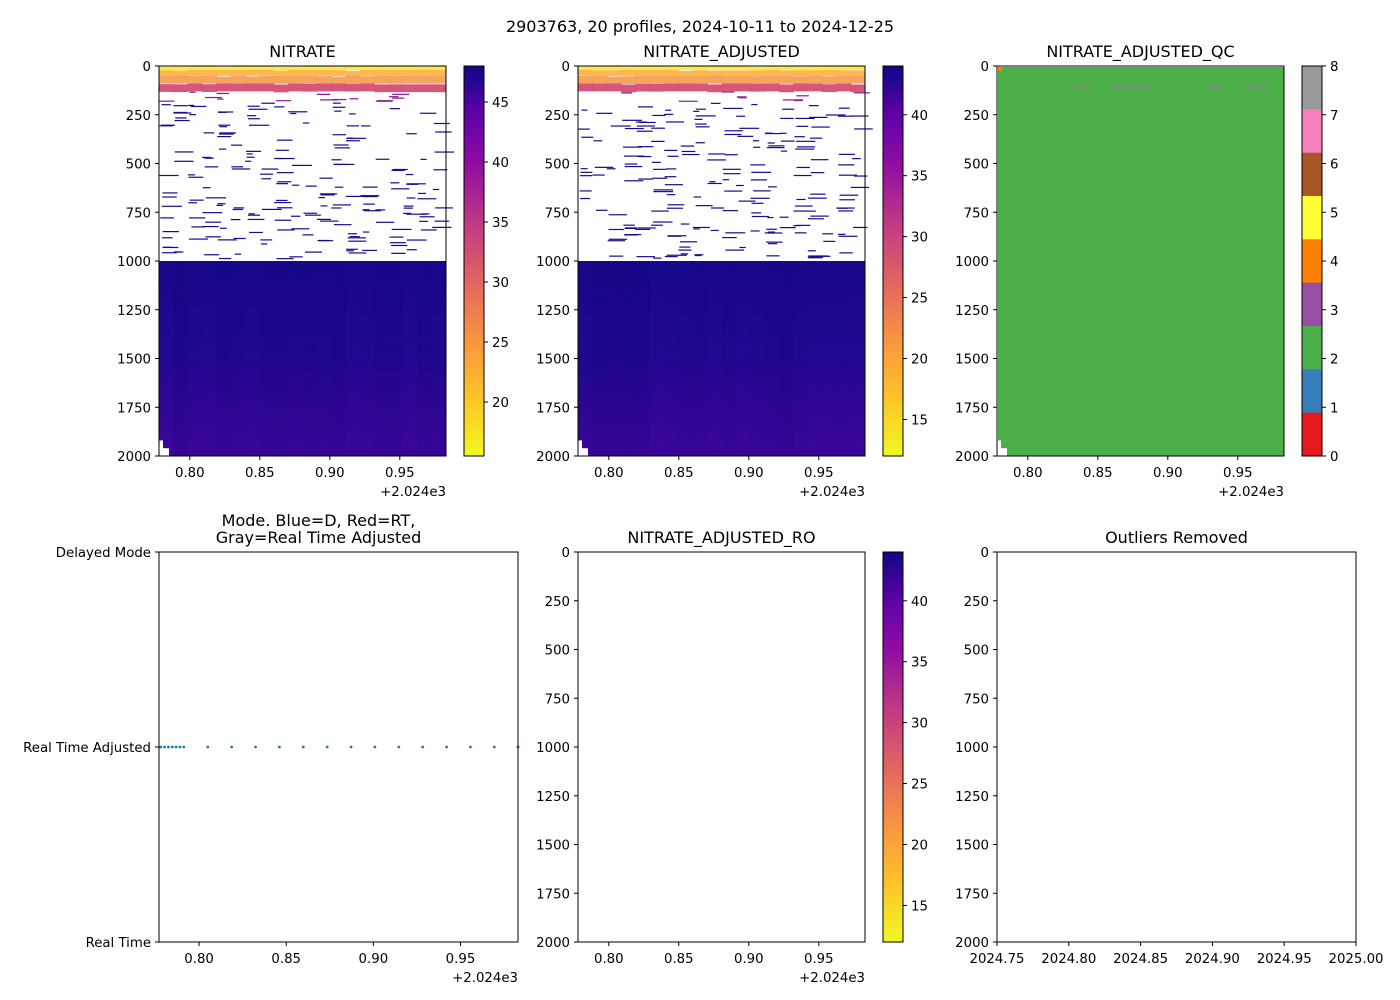 The image size is (1400, 1000). What do you see at coordinates (1312, 348) in the screenshot?
I see `qc-colorbar-cell` at bounding box center [1312, 348].